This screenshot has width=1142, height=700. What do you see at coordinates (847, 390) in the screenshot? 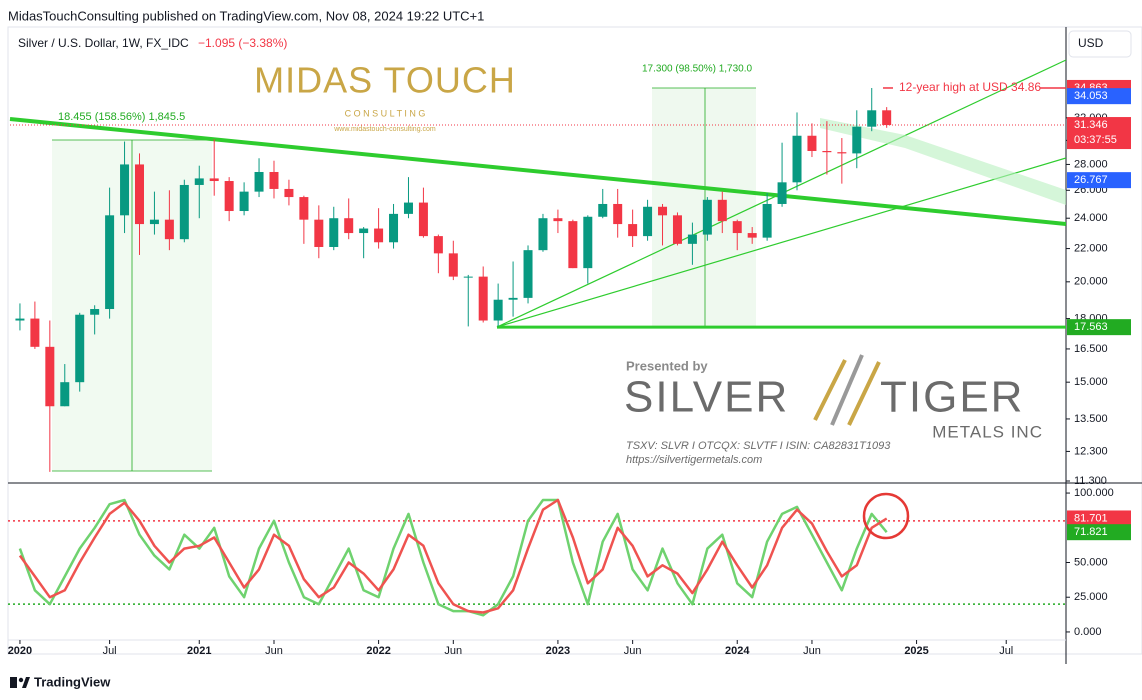
I see `claw-icon` at bounding box center [847, 390].